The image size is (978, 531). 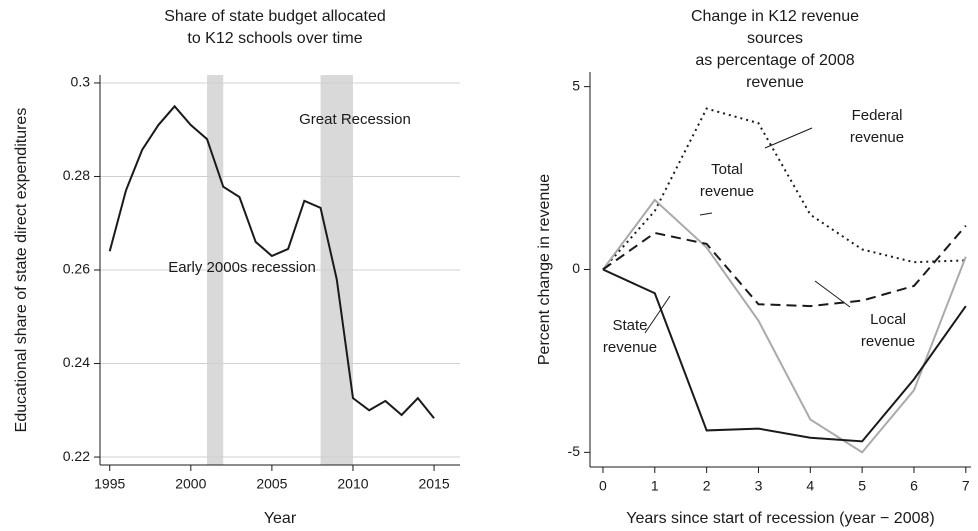 What do you see at coordinates (576, 268) in the screenshot?
I see `y-tick-label: 0` at bounding box center [576, 268].